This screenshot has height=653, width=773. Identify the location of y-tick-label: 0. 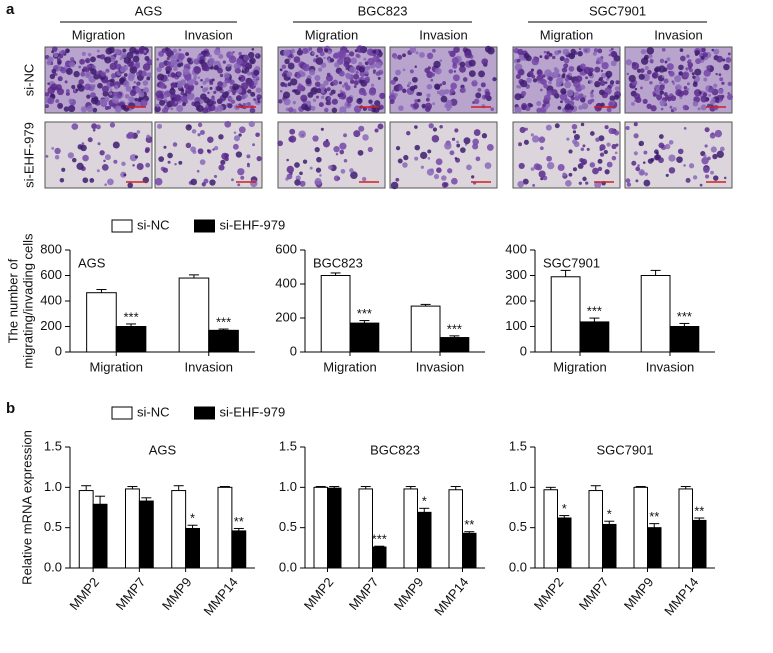
(523, 350).